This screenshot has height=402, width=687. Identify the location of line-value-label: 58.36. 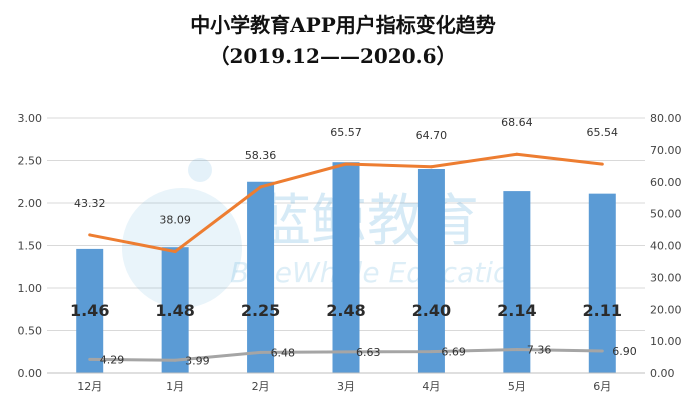
(261, 155).